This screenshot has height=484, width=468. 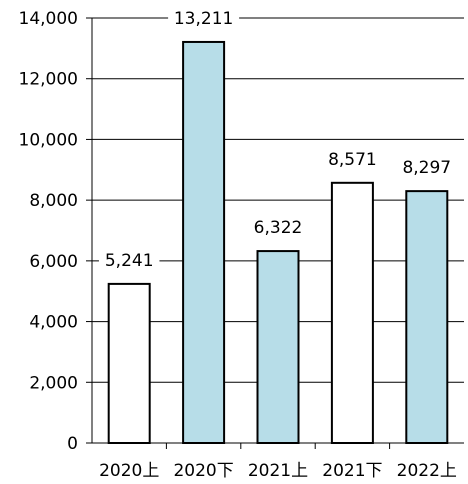 What do you see at coordinates (48, 231) in the screenshot?
I see `y-tick-labels: 0 2,000 4,000 6,000 8,000 10,000 12,000 14,000` at bounding box center [48, 231].